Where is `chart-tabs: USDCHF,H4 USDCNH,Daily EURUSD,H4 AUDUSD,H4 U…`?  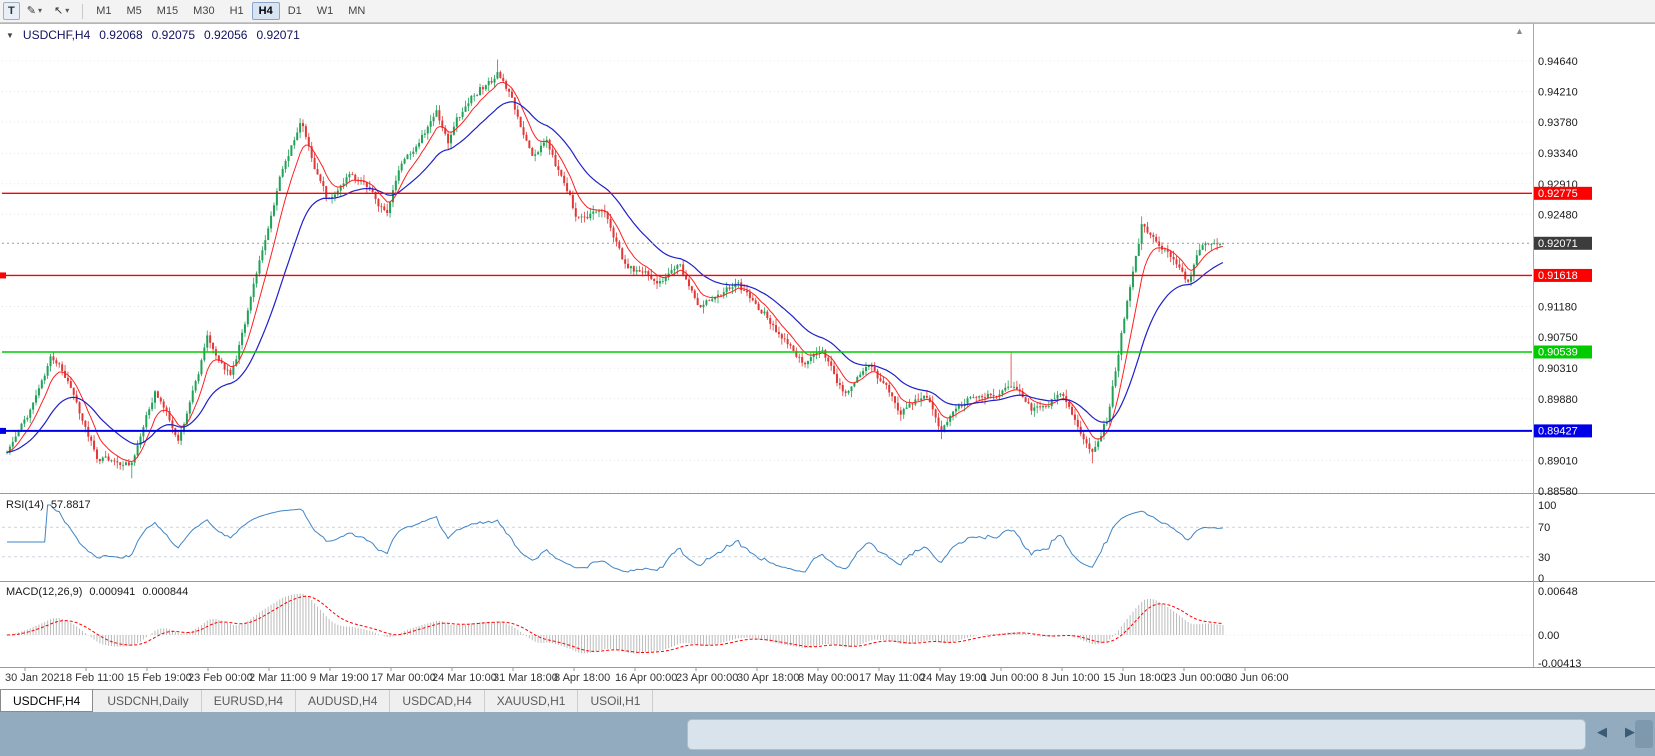 chart-tabs: USDCHF,H4 USDCNH,Daily EURUSD,H4 AUDUSD,H4 U… is located at coordinates (827, 700).